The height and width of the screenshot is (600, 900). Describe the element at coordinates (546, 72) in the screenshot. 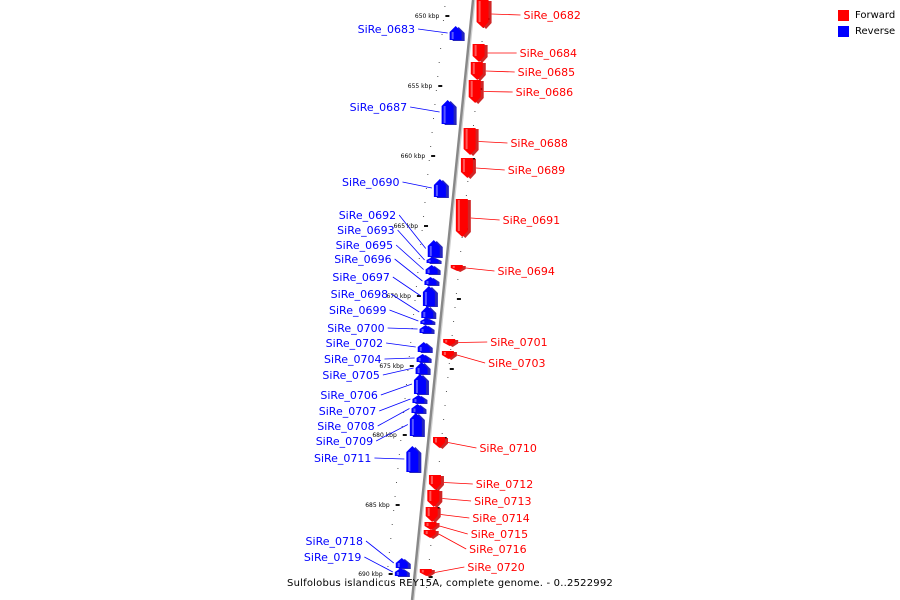

I see `gene-label: SiRe_0685` at that location.